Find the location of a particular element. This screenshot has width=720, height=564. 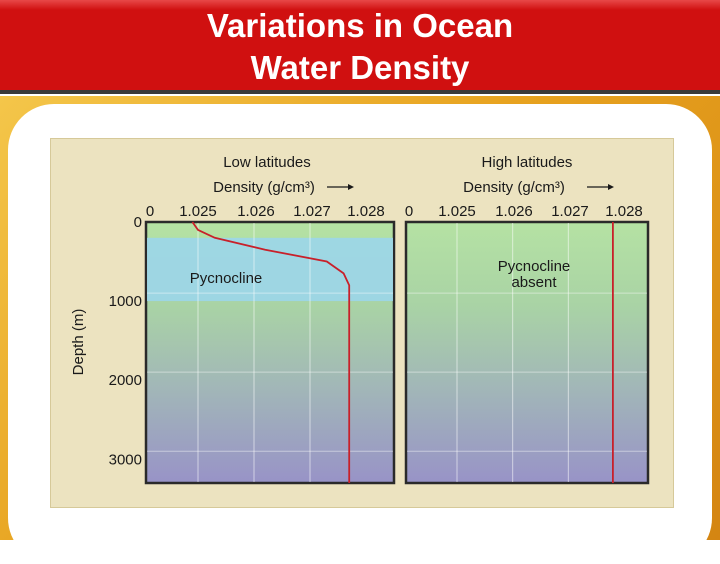

low-latitudes-density-curve is located at coordinates (271, 352).